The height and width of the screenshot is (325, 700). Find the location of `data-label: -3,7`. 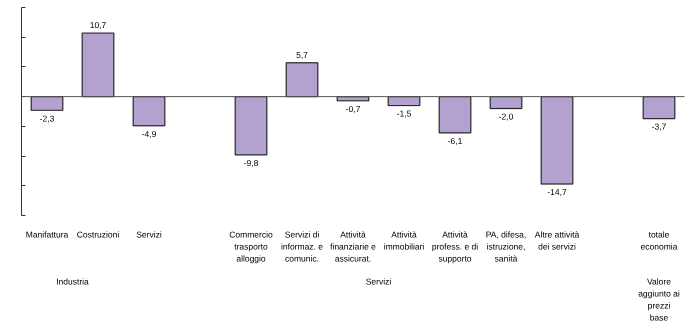

data-label: -3,7 is located at coordinates (659, 127).